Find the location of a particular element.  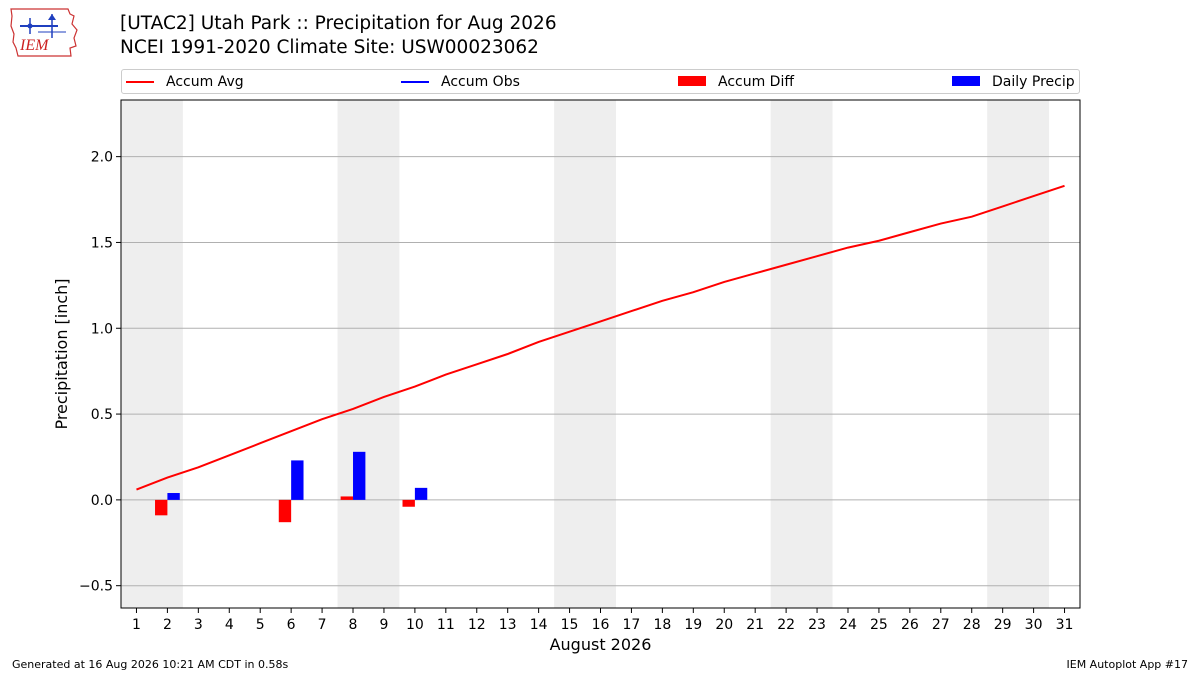

x-tick-label: 30 is located at coordinates (1034, 625).